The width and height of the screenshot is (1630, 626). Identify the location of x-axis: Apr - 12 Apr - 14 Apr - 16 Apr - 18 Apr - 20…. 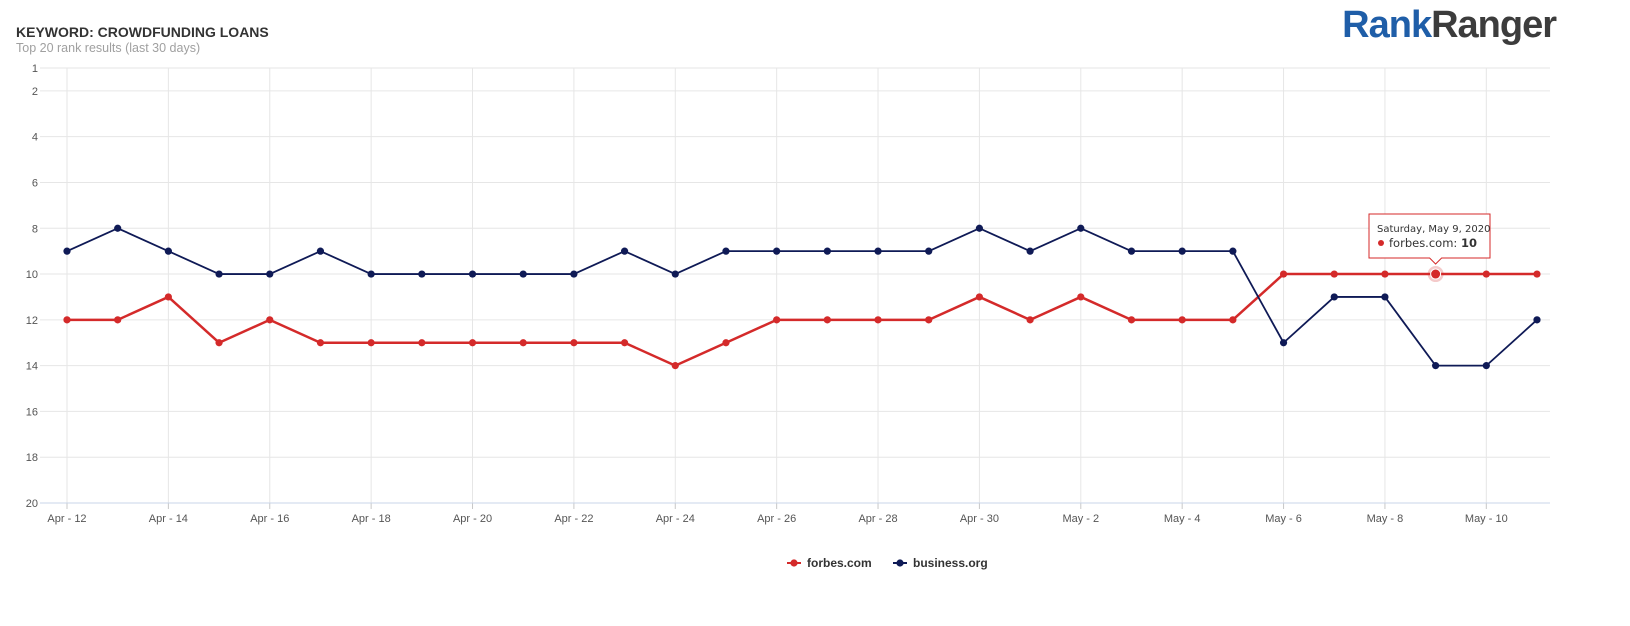
(795, 513).